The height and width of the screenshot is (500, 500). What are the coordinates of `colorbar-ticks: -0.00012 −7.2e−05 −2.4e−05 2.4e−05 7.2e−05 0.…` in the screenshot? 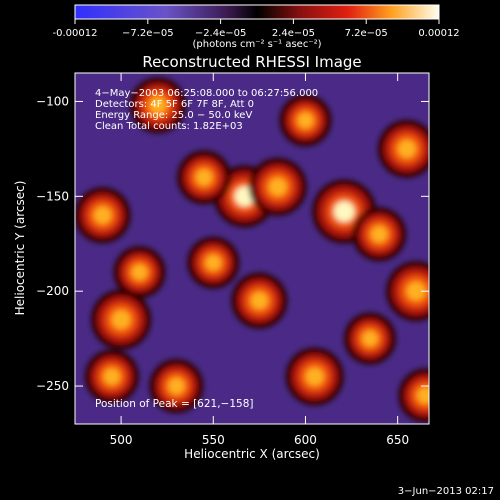 It's located at (256, 29).